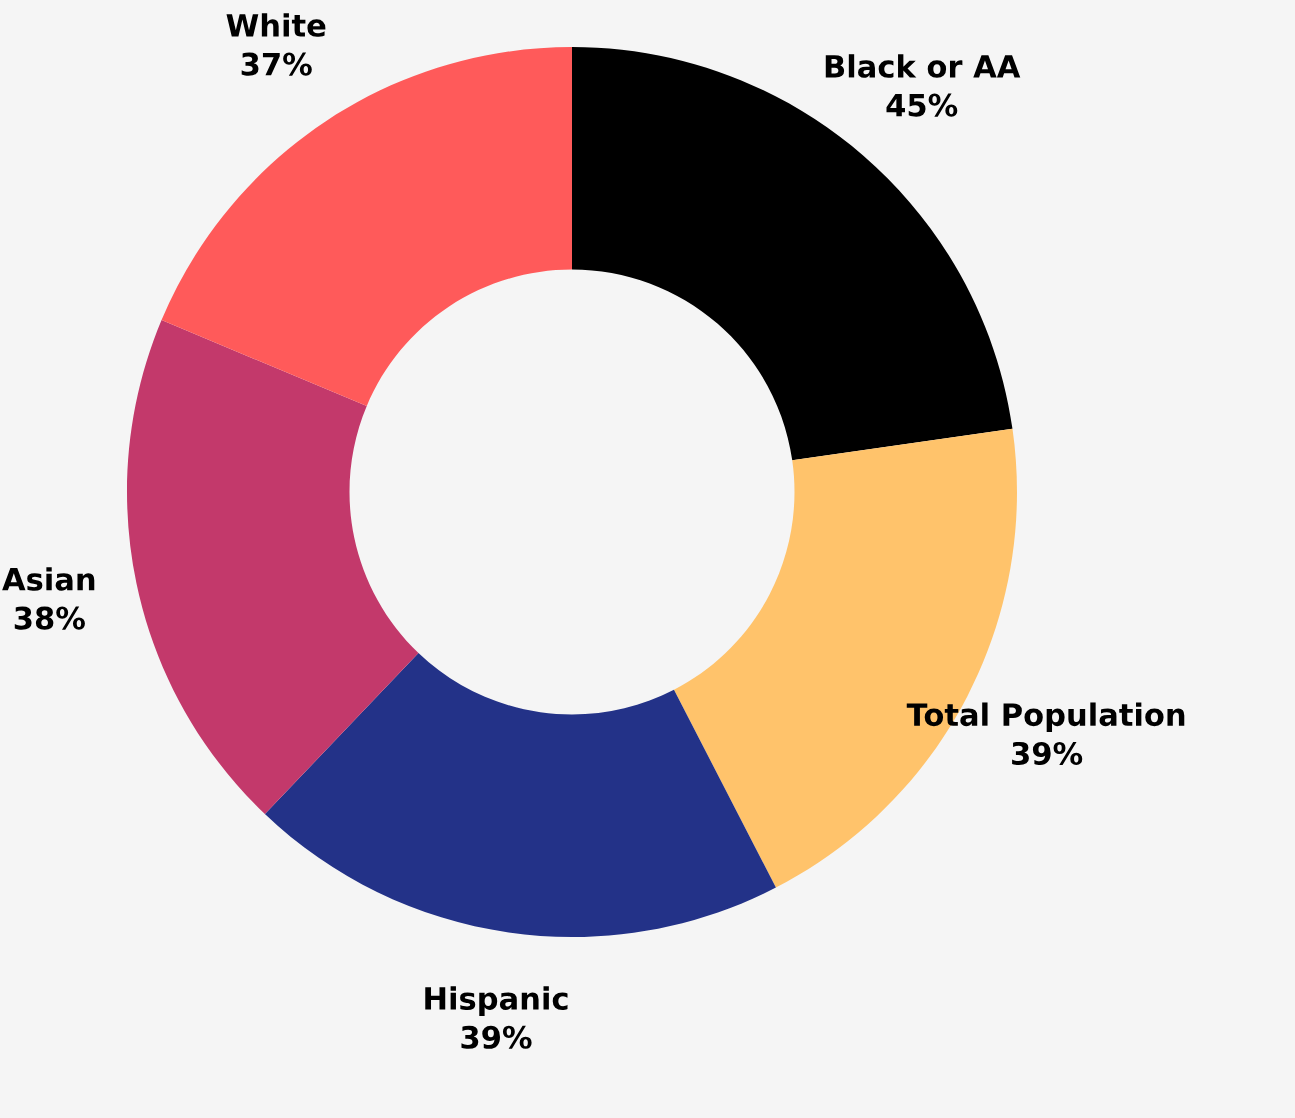  What do you see at coordinates (48, 579) in the screenshot?
I see `slice-label: Asian` at bounding box center [48, 579].